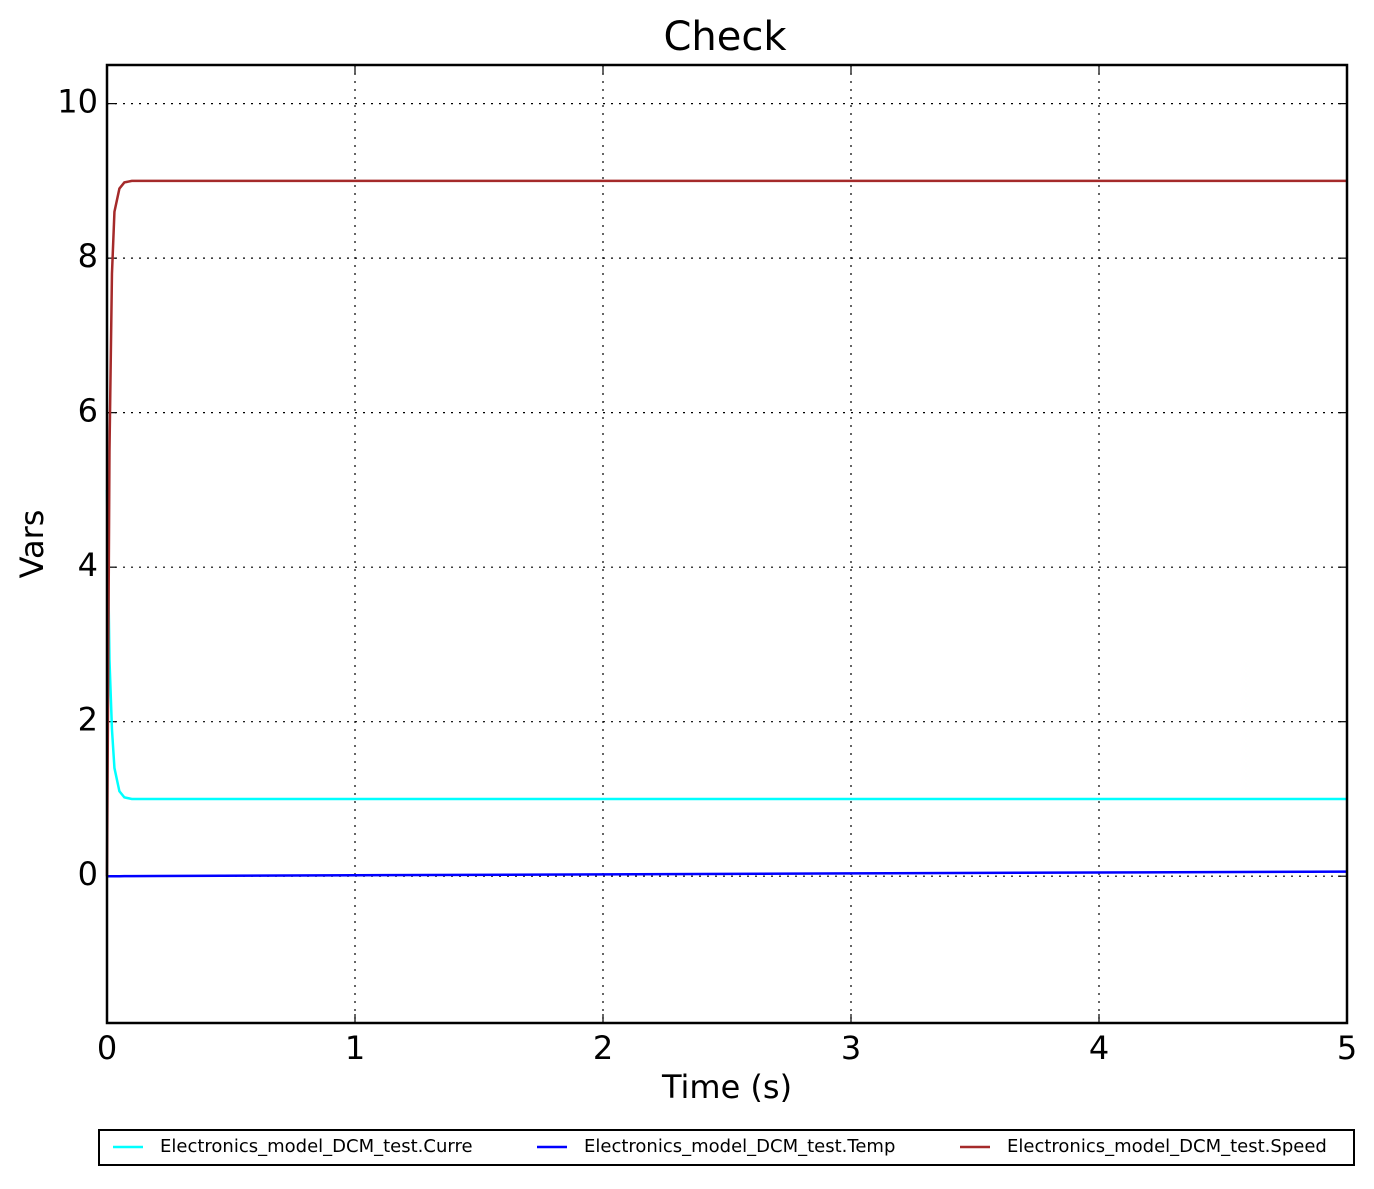  What do you see at coordinates (77, 102) in the screenshot?
I see `y-tick-label: 10` at bounding box center [77, 102].